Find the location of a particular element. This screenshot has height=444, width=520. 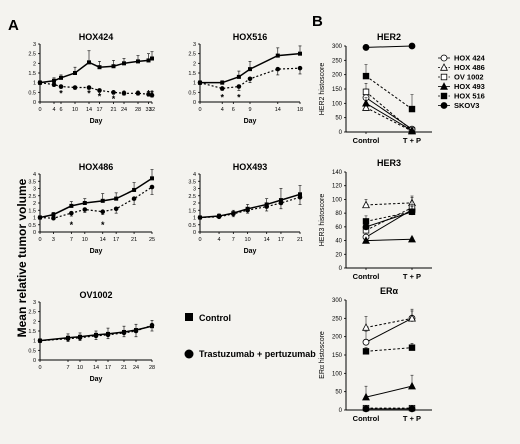

panel-a-ov1002: OV1002 0 0.5 1 1.5 2 2.5 3 0 7 10 14 17 21 24 28 Day is located at coordinates (91, 336).